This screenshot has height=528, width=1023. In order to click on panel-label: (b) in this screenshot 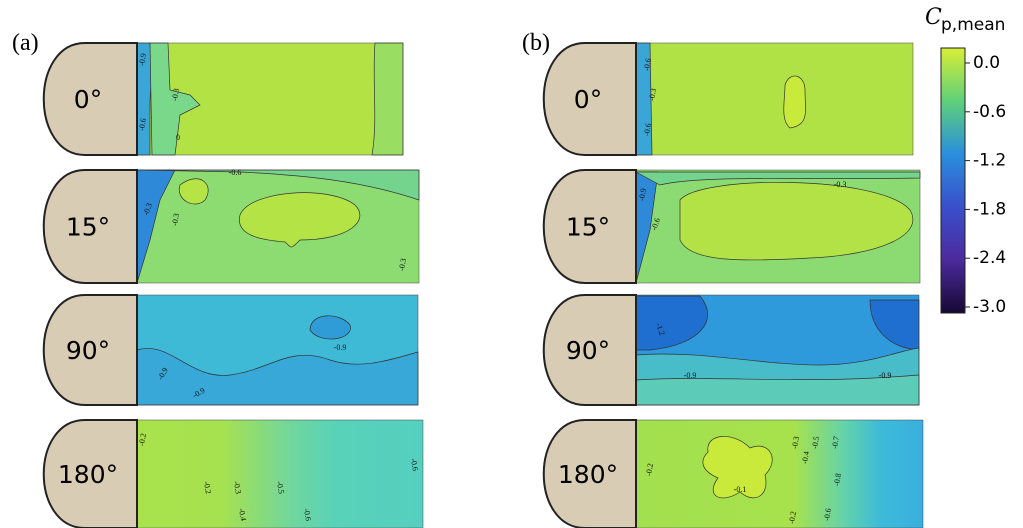, I will do `click(536, 43)`.